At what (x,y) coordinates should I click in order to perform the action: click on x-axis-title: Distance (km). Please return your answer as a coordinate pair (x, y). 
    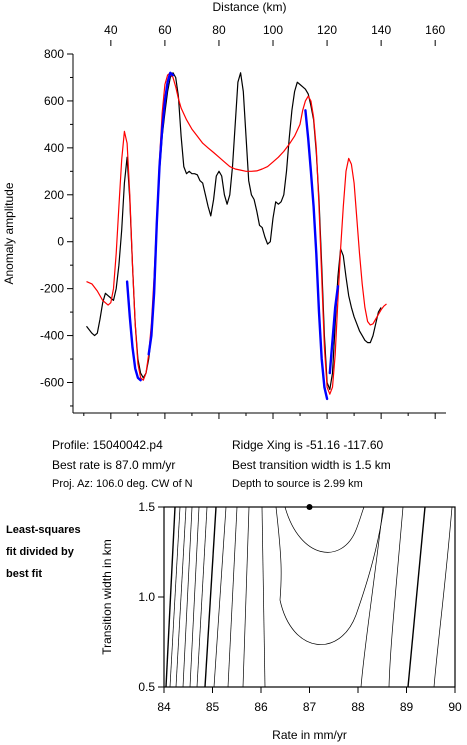
    Looking at the image, I should click on (249, 7).